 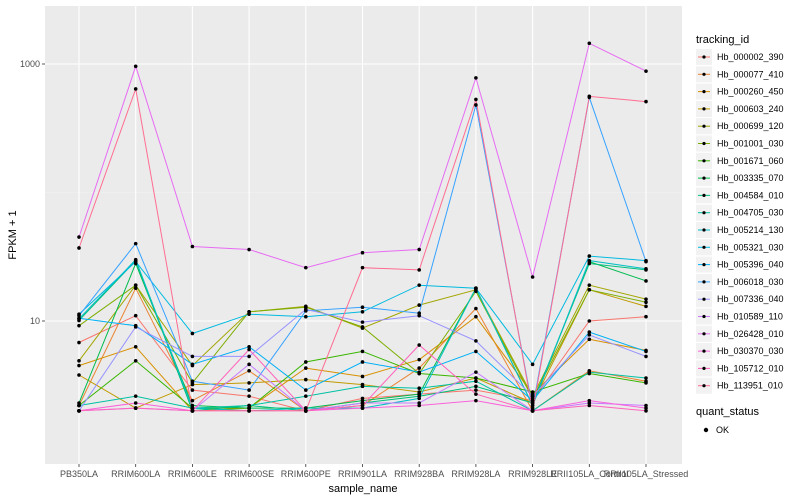 What do you see at coordinates (750, 317) in the screenshot?
I see `legend-label: Hb_010589_110` at bounding box center [750, 317].